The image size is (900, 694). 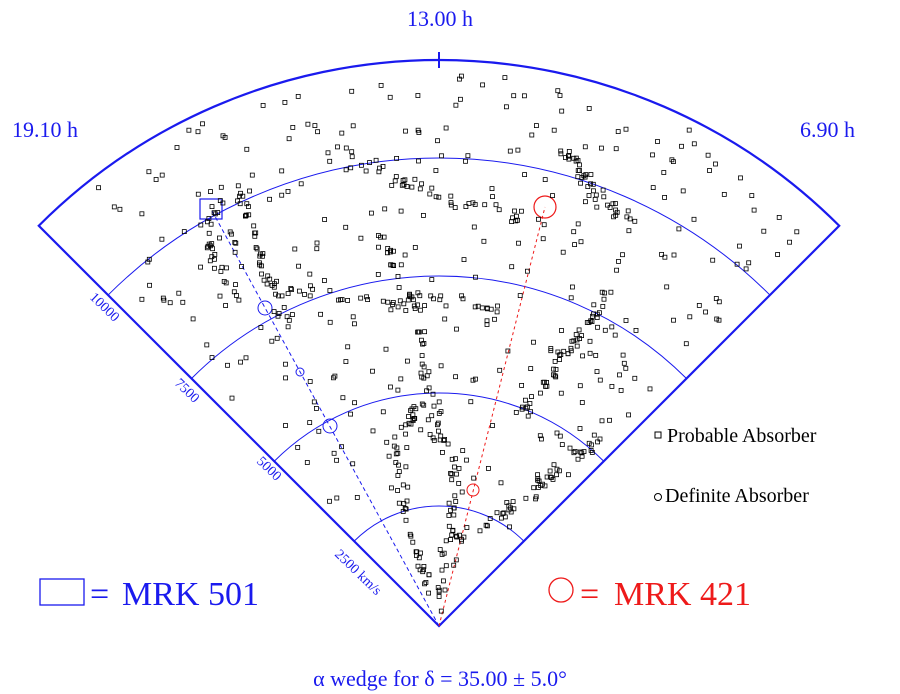 I want to click on mrk501-equals: =, so click(x=99, y=594).